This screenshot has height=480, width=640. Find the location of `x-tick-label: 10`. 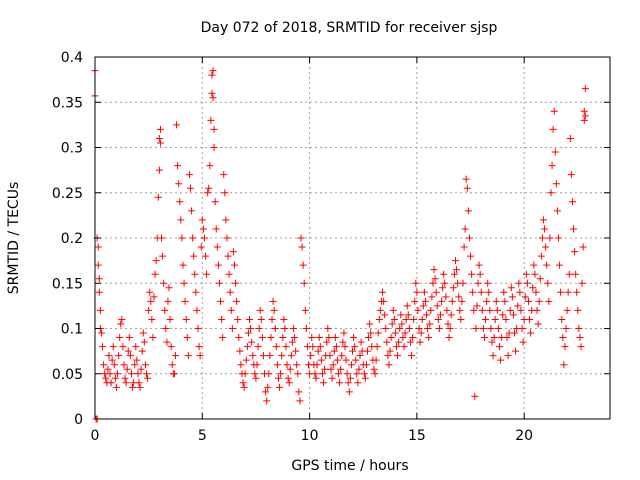

x-tick-label: 10 is located at coordinates (310, 436).